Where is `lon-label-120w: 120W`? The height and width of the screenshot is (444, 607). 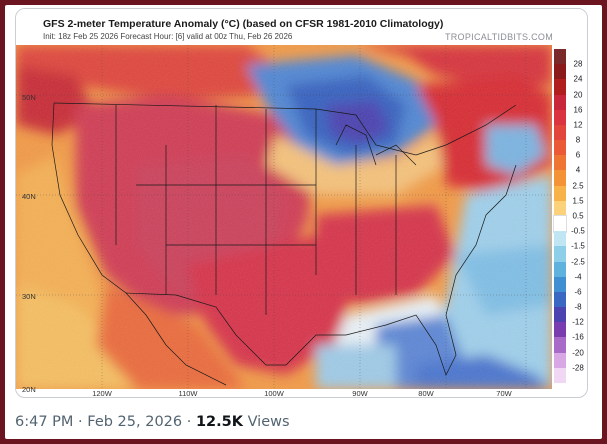
lon-label-120w: 120W is located at coordinates (102, 393).